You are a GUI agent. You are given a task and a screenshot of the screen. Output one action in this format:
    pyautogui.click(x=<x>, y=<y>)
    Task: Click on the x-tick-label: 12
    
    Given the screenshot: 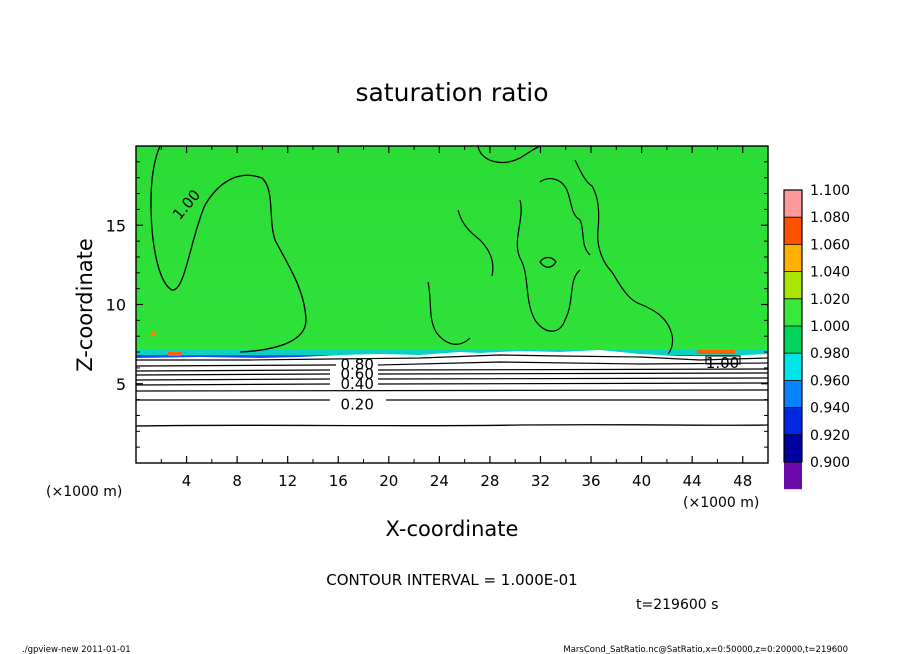 What is the action you would take?
    pyautogui.click(x=287, y=481)
    